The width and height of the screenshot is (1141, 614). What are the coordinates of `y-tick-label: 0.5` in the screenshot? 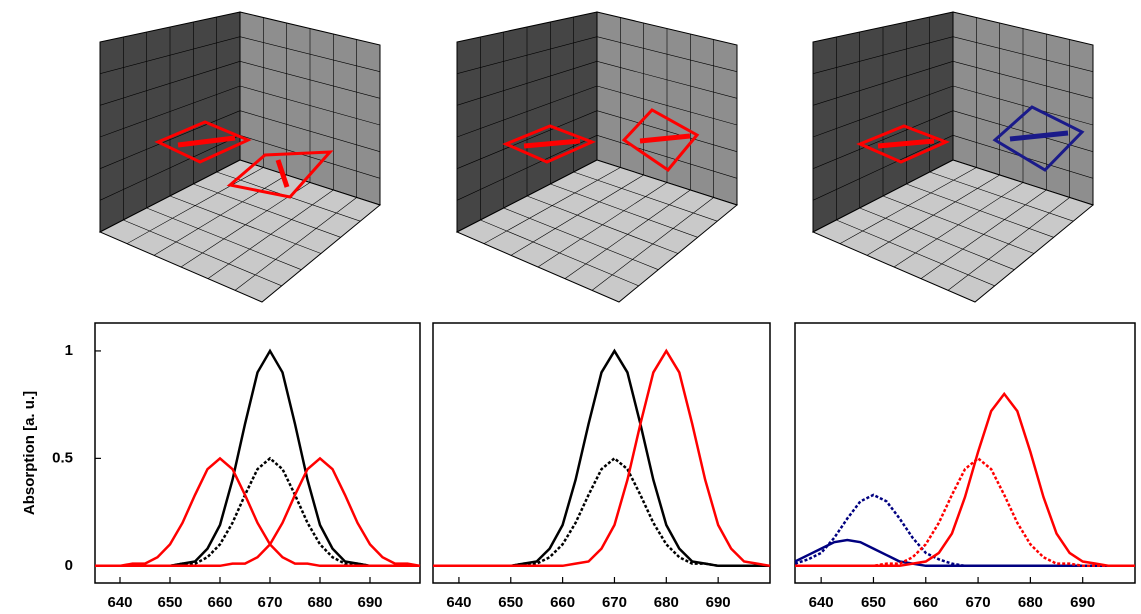 It's located at (62, 457).